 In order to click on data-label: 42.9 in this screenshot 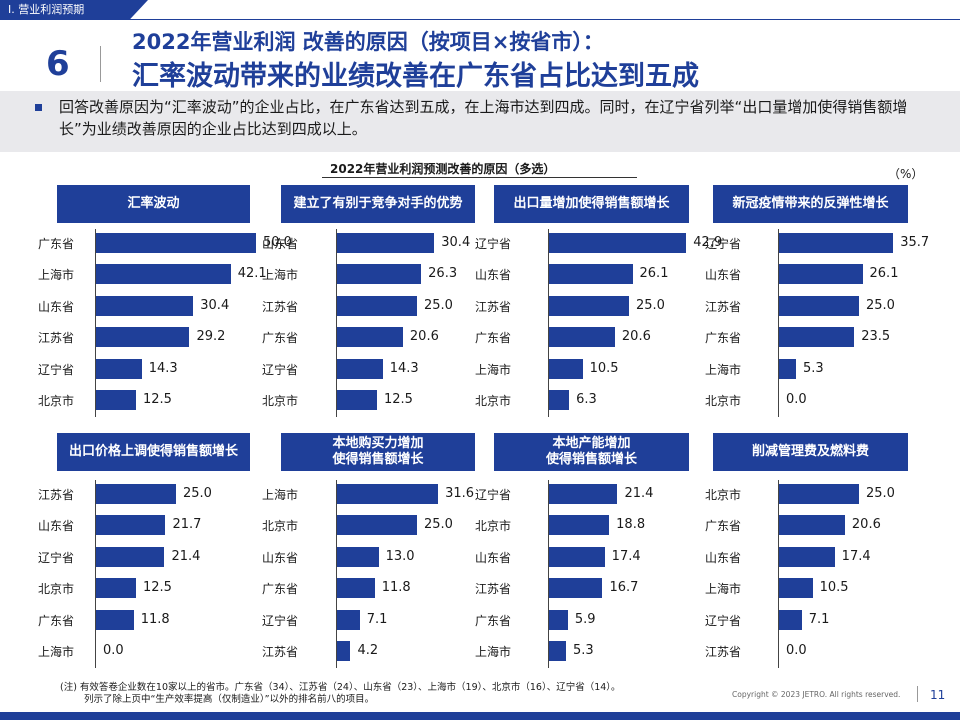, I will do `click(708, 242)`.